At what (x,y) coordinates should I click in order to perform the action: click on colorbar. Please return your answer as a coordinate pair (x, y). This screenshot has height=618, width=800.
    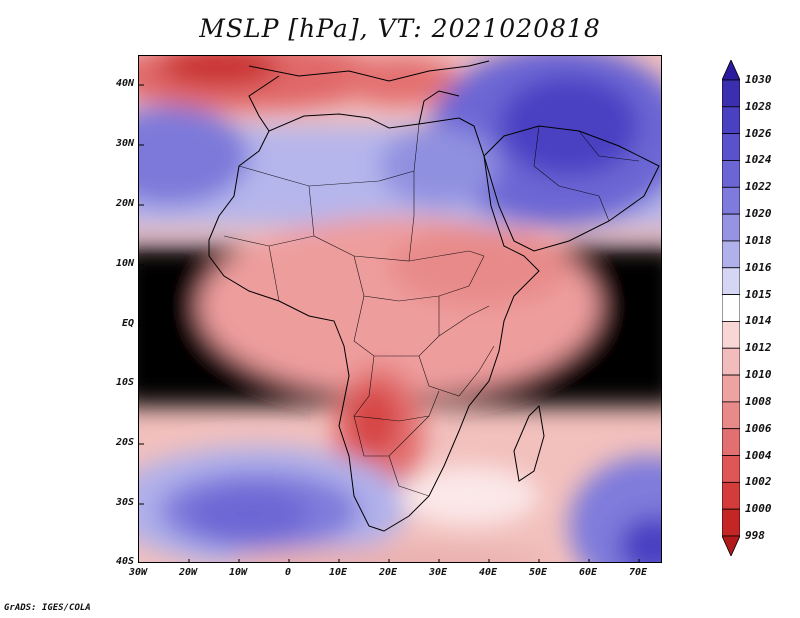
    Looking at the image, I should click on (731, 308).